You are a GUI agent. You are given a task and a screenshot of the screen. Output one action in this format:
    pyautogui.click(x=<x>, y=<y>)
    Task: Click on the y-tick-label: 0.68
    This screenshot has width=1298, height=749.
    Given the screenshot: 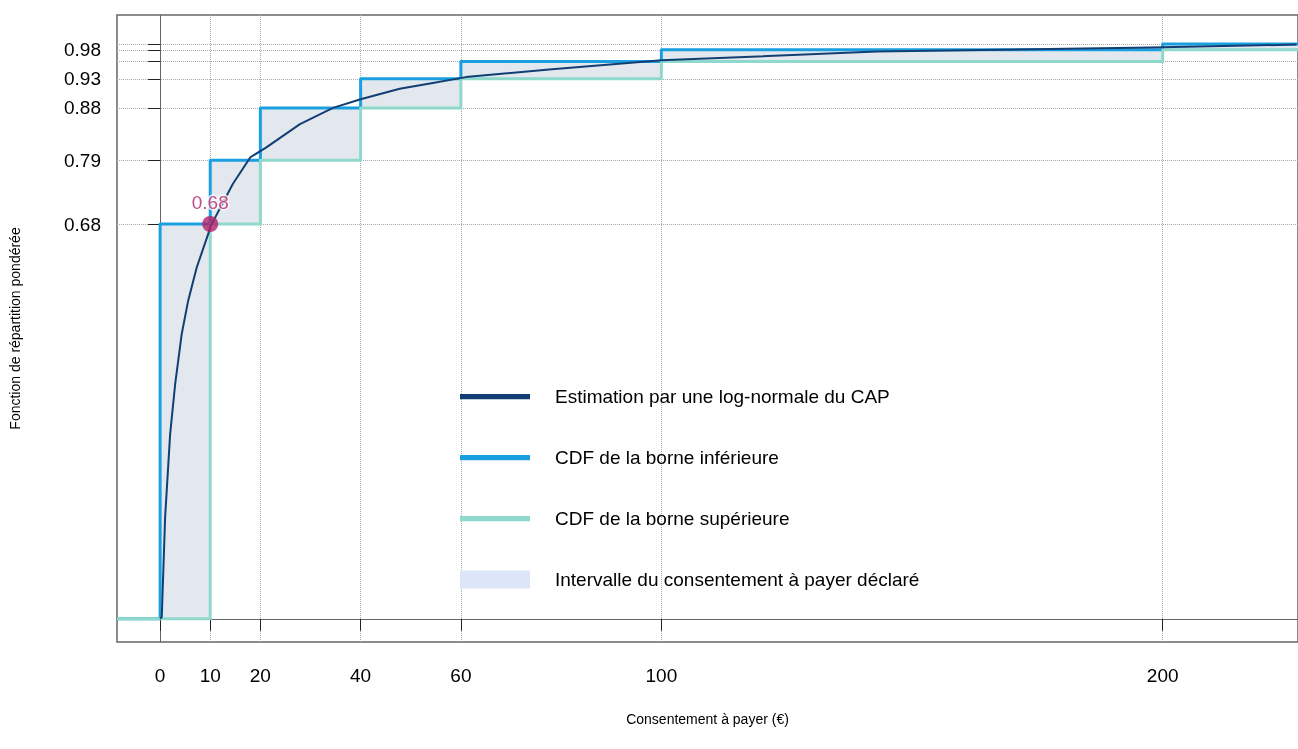 What is the action you would take?
    pyautogui.click(x=82, y=224)
    